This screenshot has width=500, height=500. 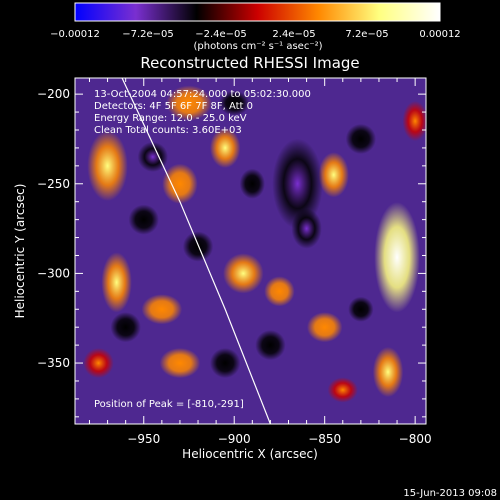 What do you see at coordinates (169, 404) in the screenshot?
I see `peak-annotation: Position of Peak = [-810,-291]` at bounding box center [169, 404].